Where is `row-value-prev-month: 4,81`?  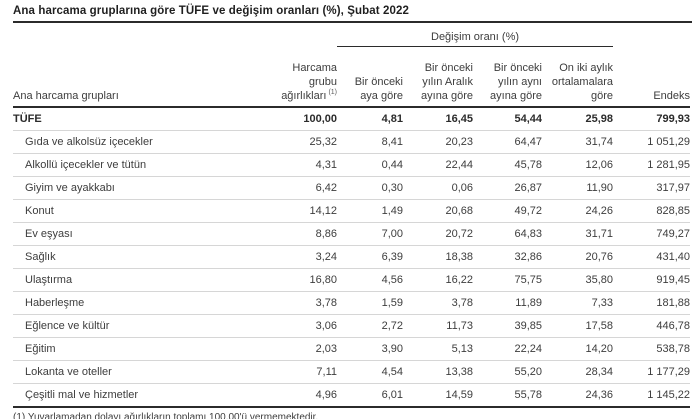 row-value-prev-month: 4,81 is located at coordinates (392, 119).